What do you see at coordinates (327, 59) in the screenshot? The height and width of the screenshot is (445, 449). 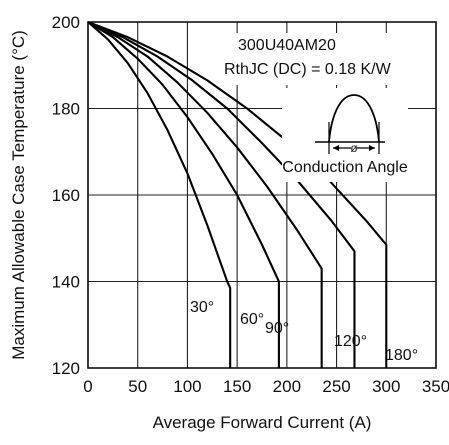 I see `annotation-box` at bounding box center [327, 59].